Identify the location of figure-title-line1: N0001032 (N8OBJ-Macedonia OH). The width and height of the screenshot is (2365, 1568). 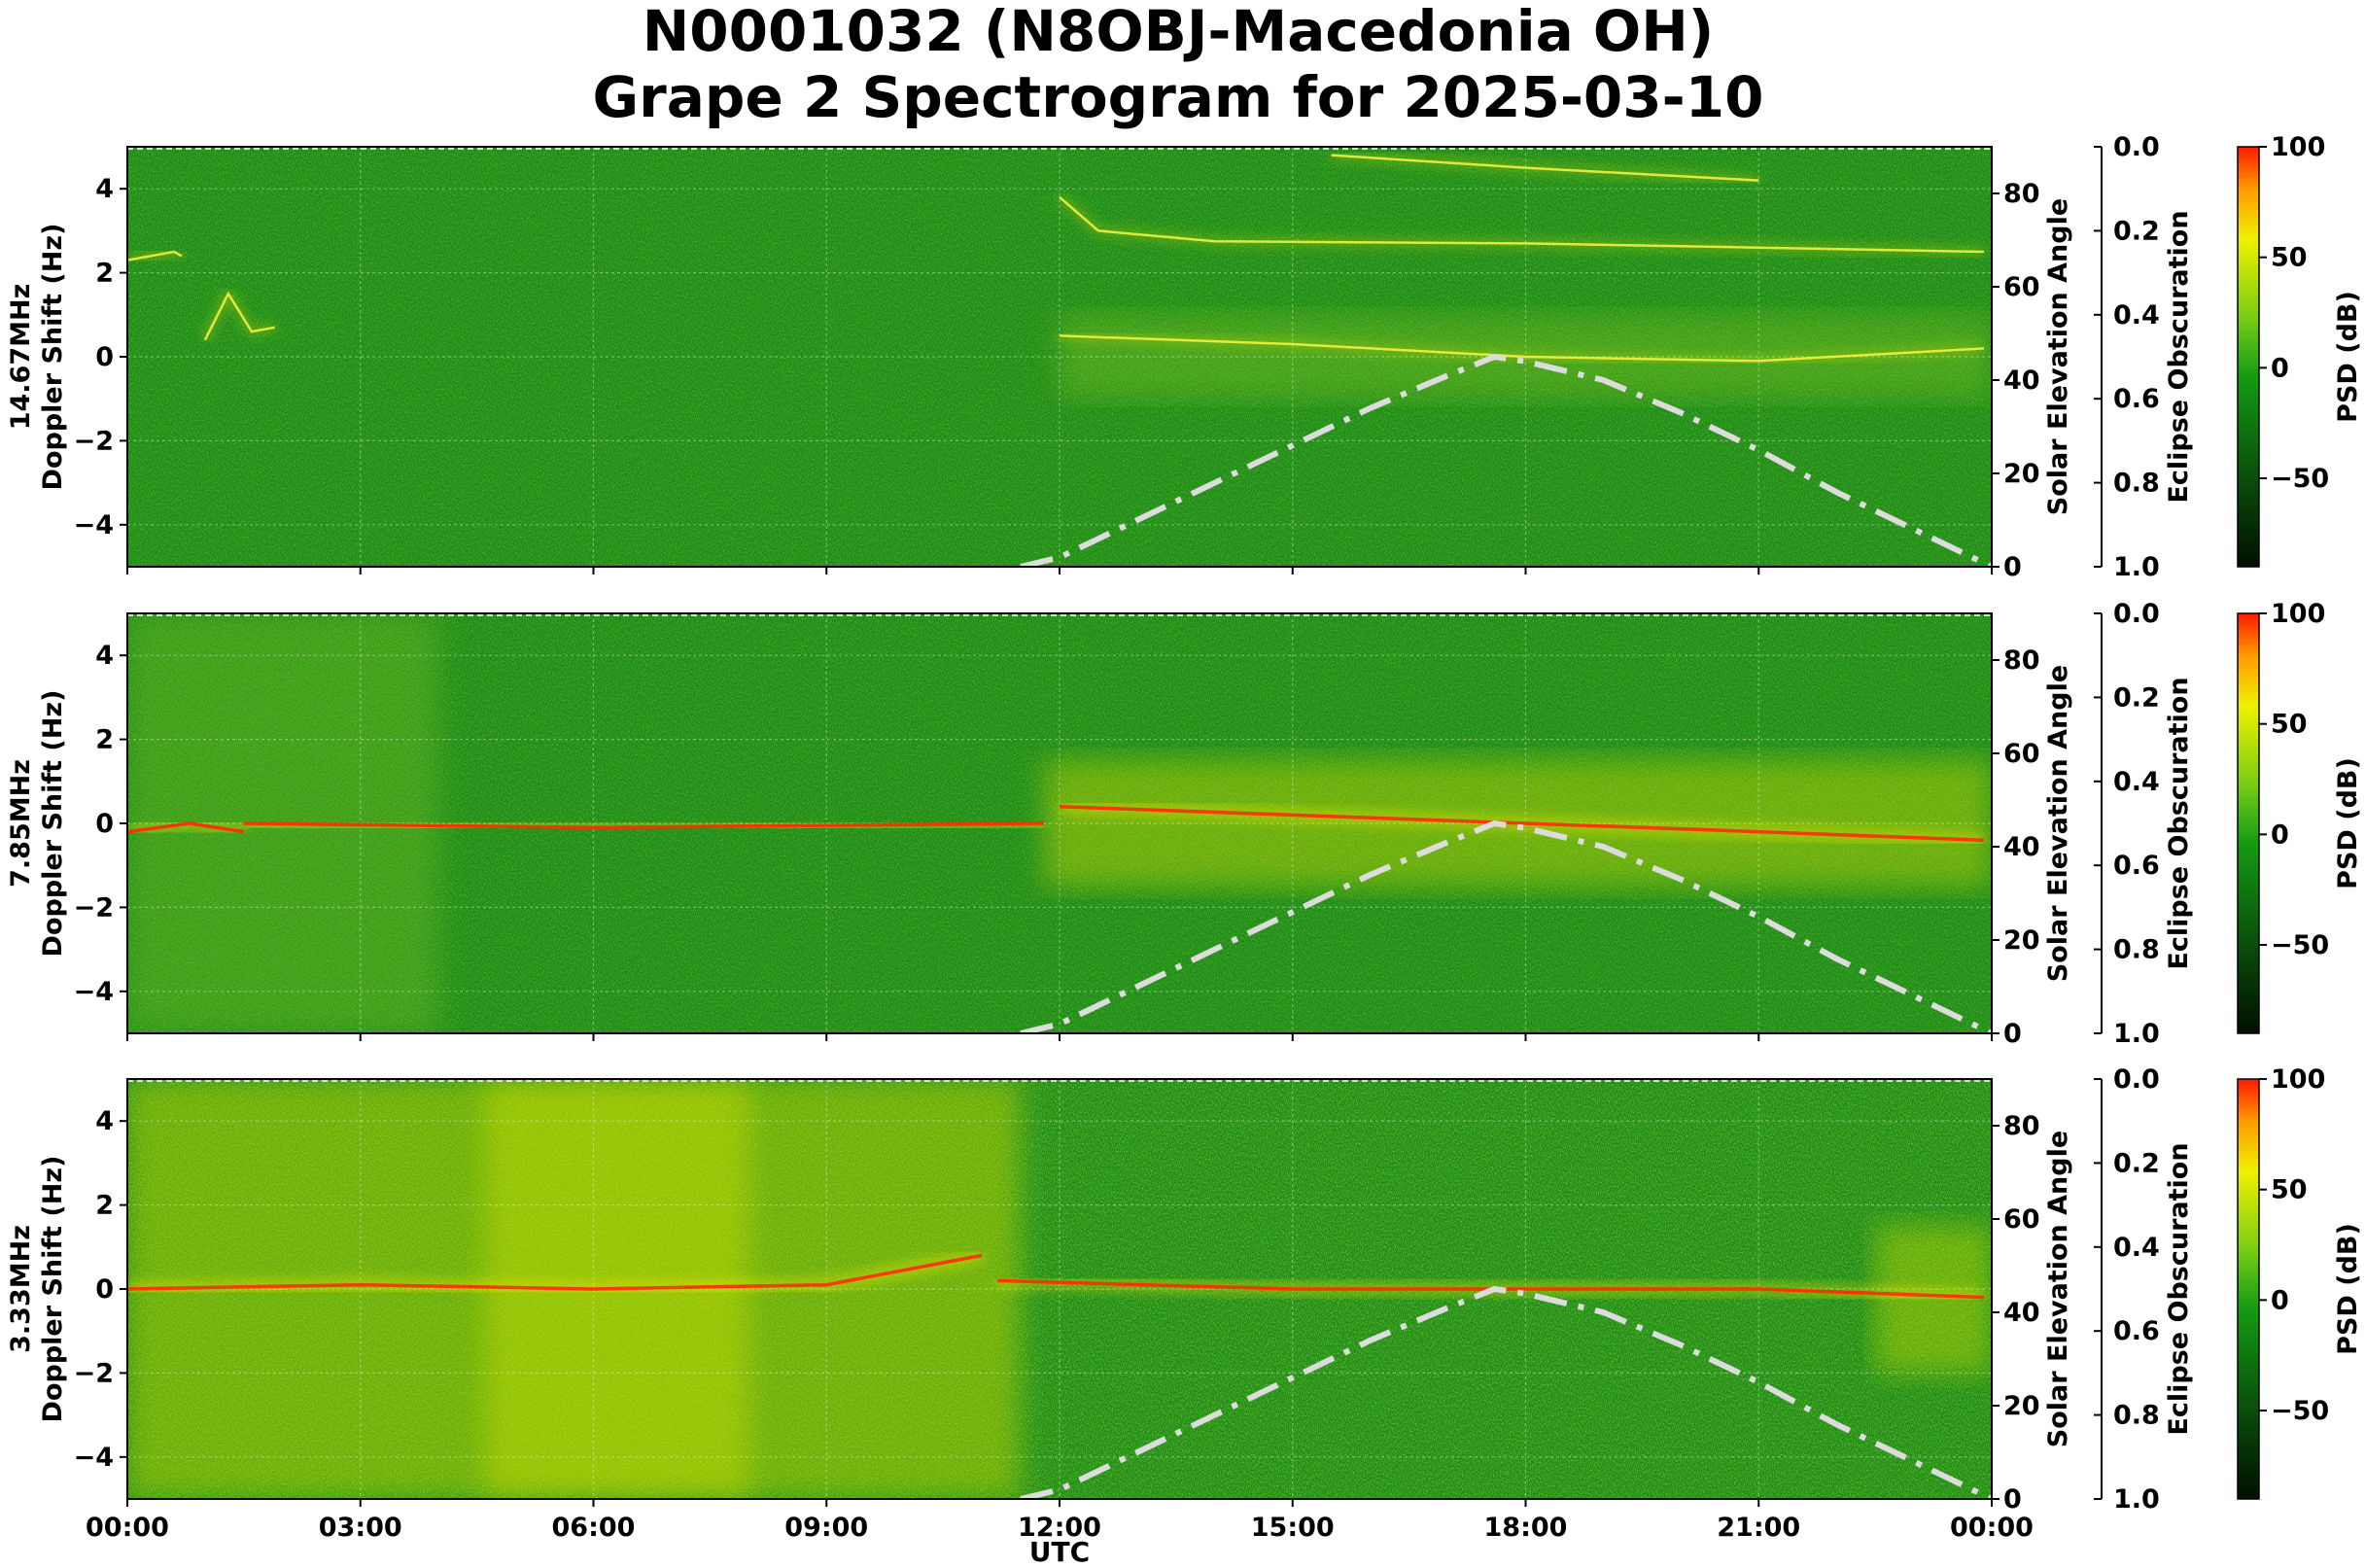
(1179, 32).